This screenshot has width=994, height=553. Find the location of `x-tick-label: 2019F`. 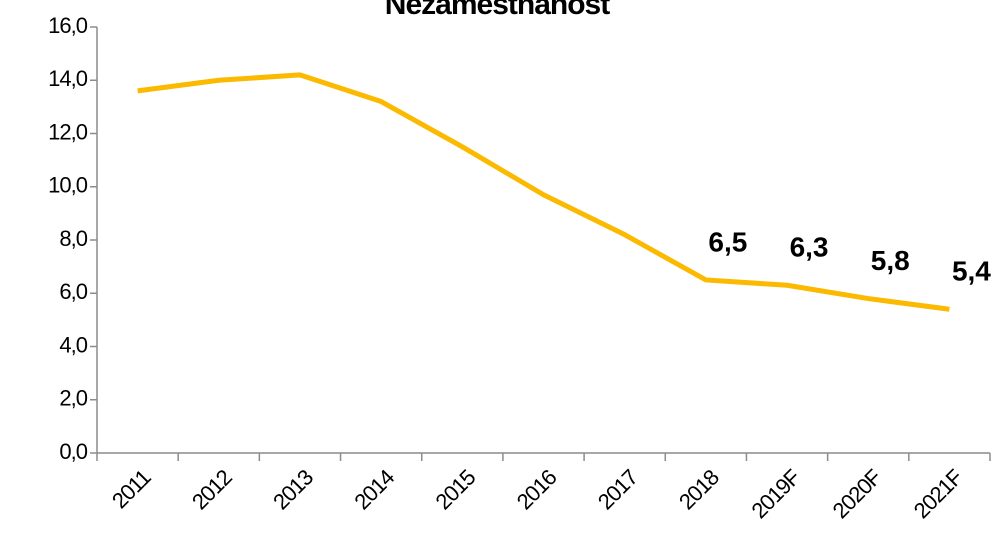

x-tick-label: 2019F is located at coordinates (775, 494).